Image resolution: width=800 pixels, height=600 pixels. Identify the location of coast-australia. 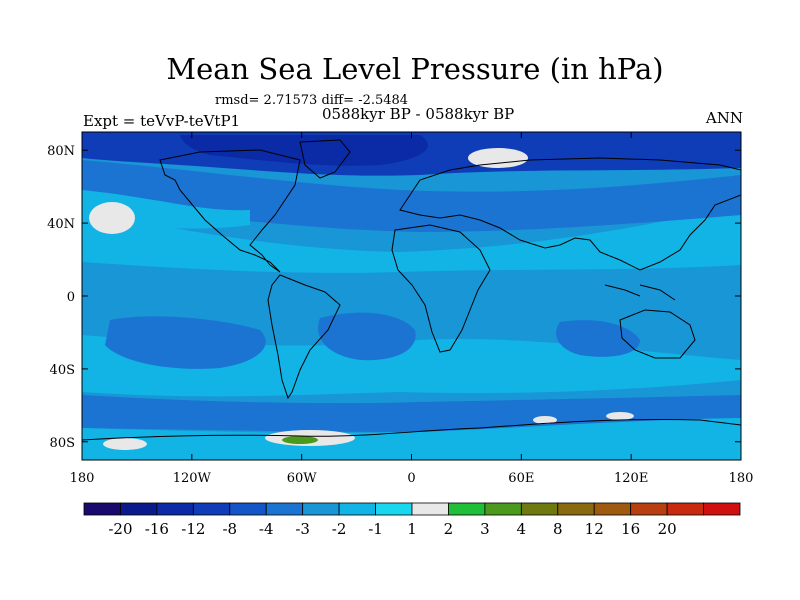
(657, 334).